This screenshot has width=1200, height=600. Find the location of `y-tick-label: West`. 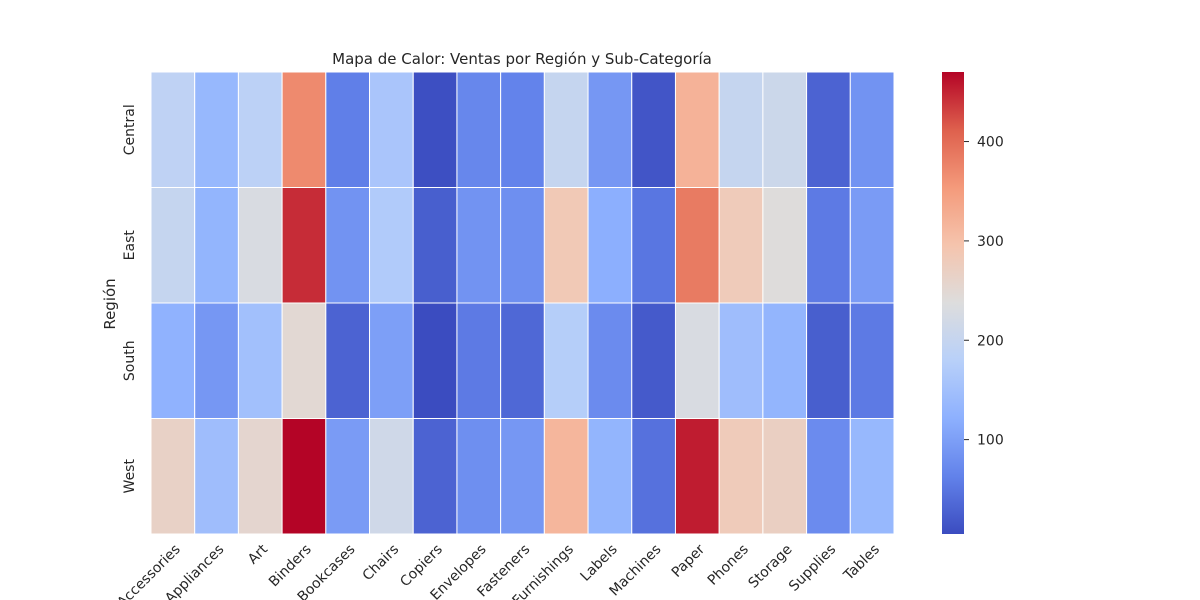

y-tick-label: West is located at coordinates (130, 476).